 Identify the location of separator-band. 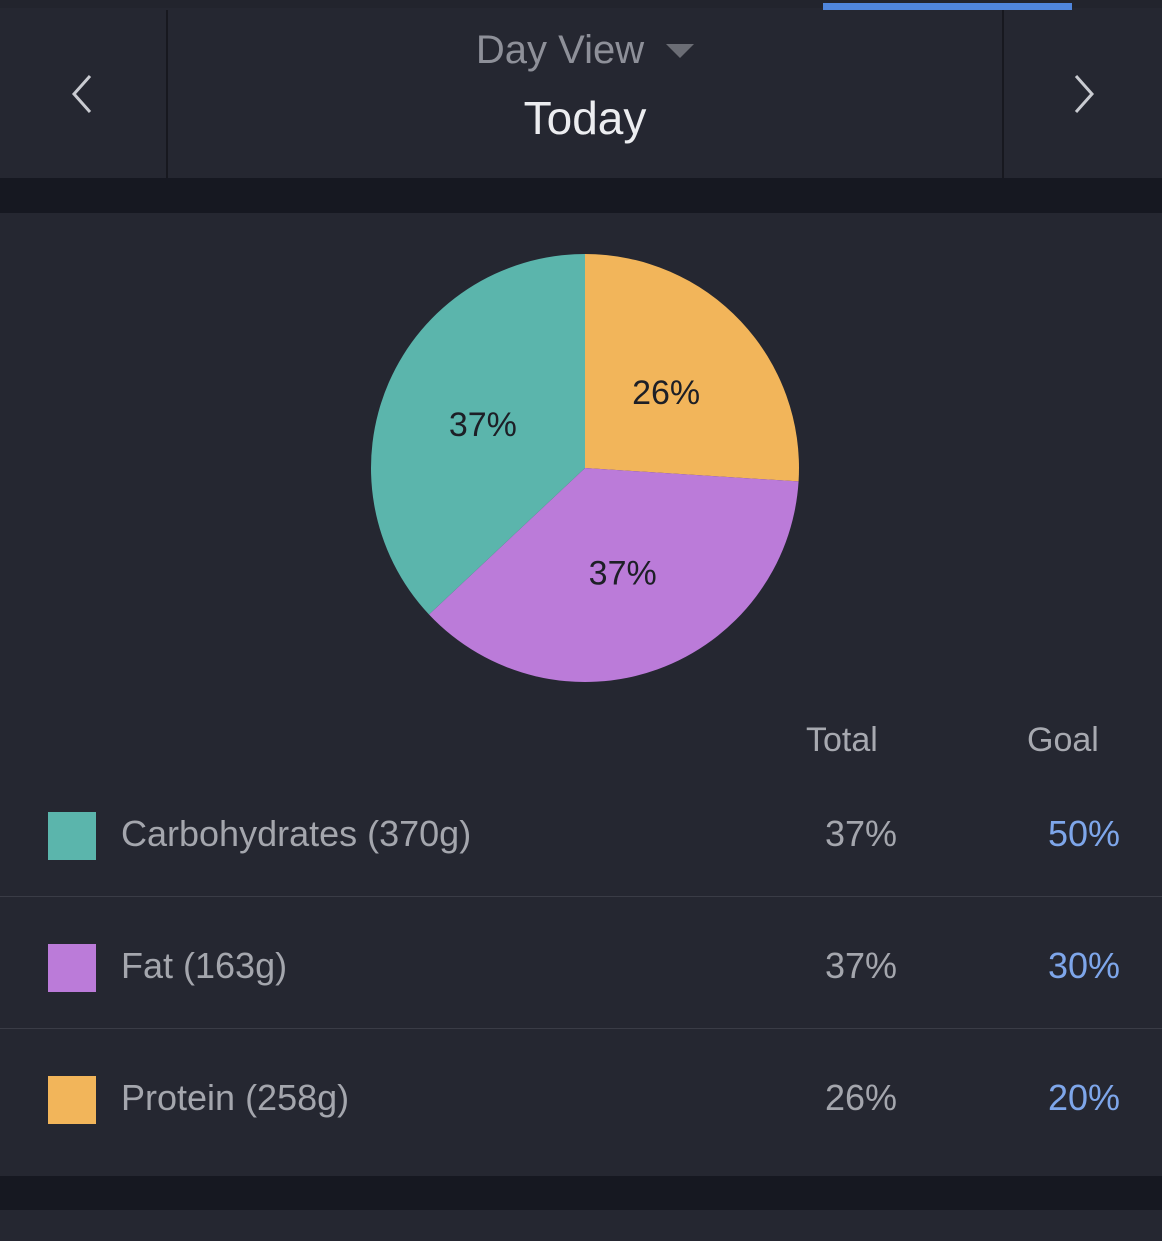
(581, 195).